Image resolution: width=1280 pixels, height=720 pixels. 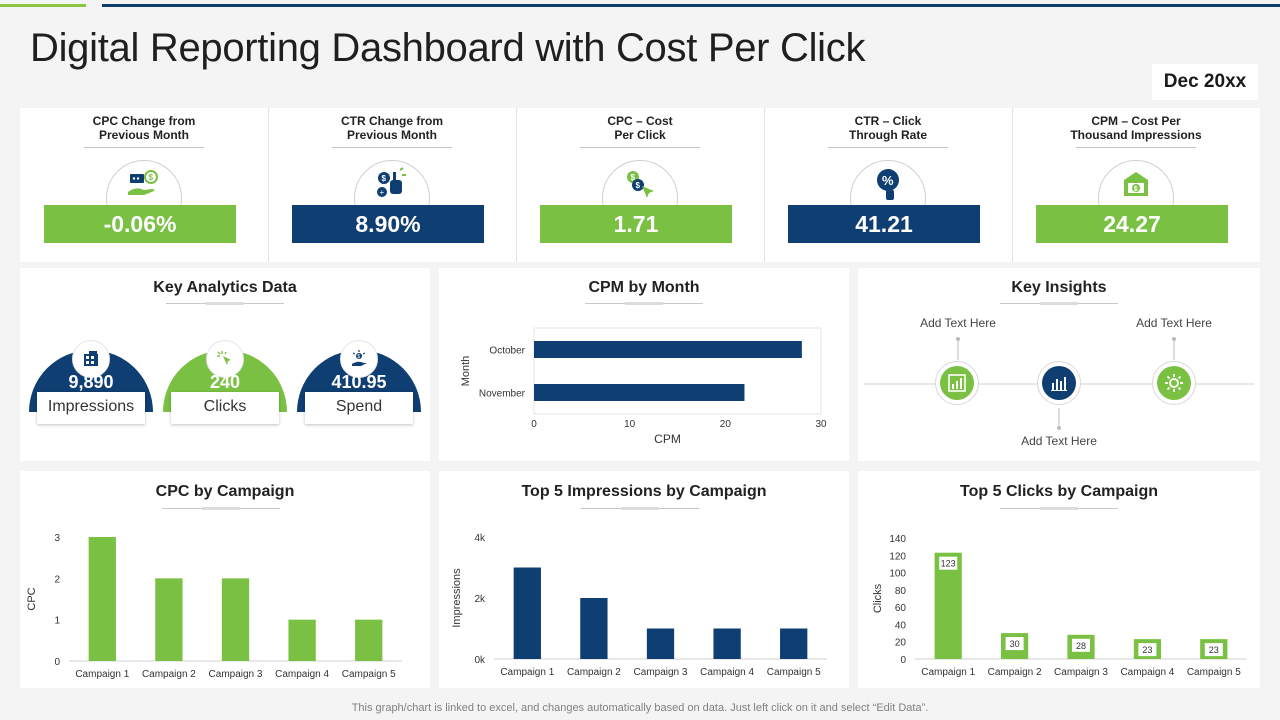 What do you see at coordinates (392, 128) in the screenshot?
I see `kpi-title: CTR Change from Previous Month` at bounding box center [392, 128].